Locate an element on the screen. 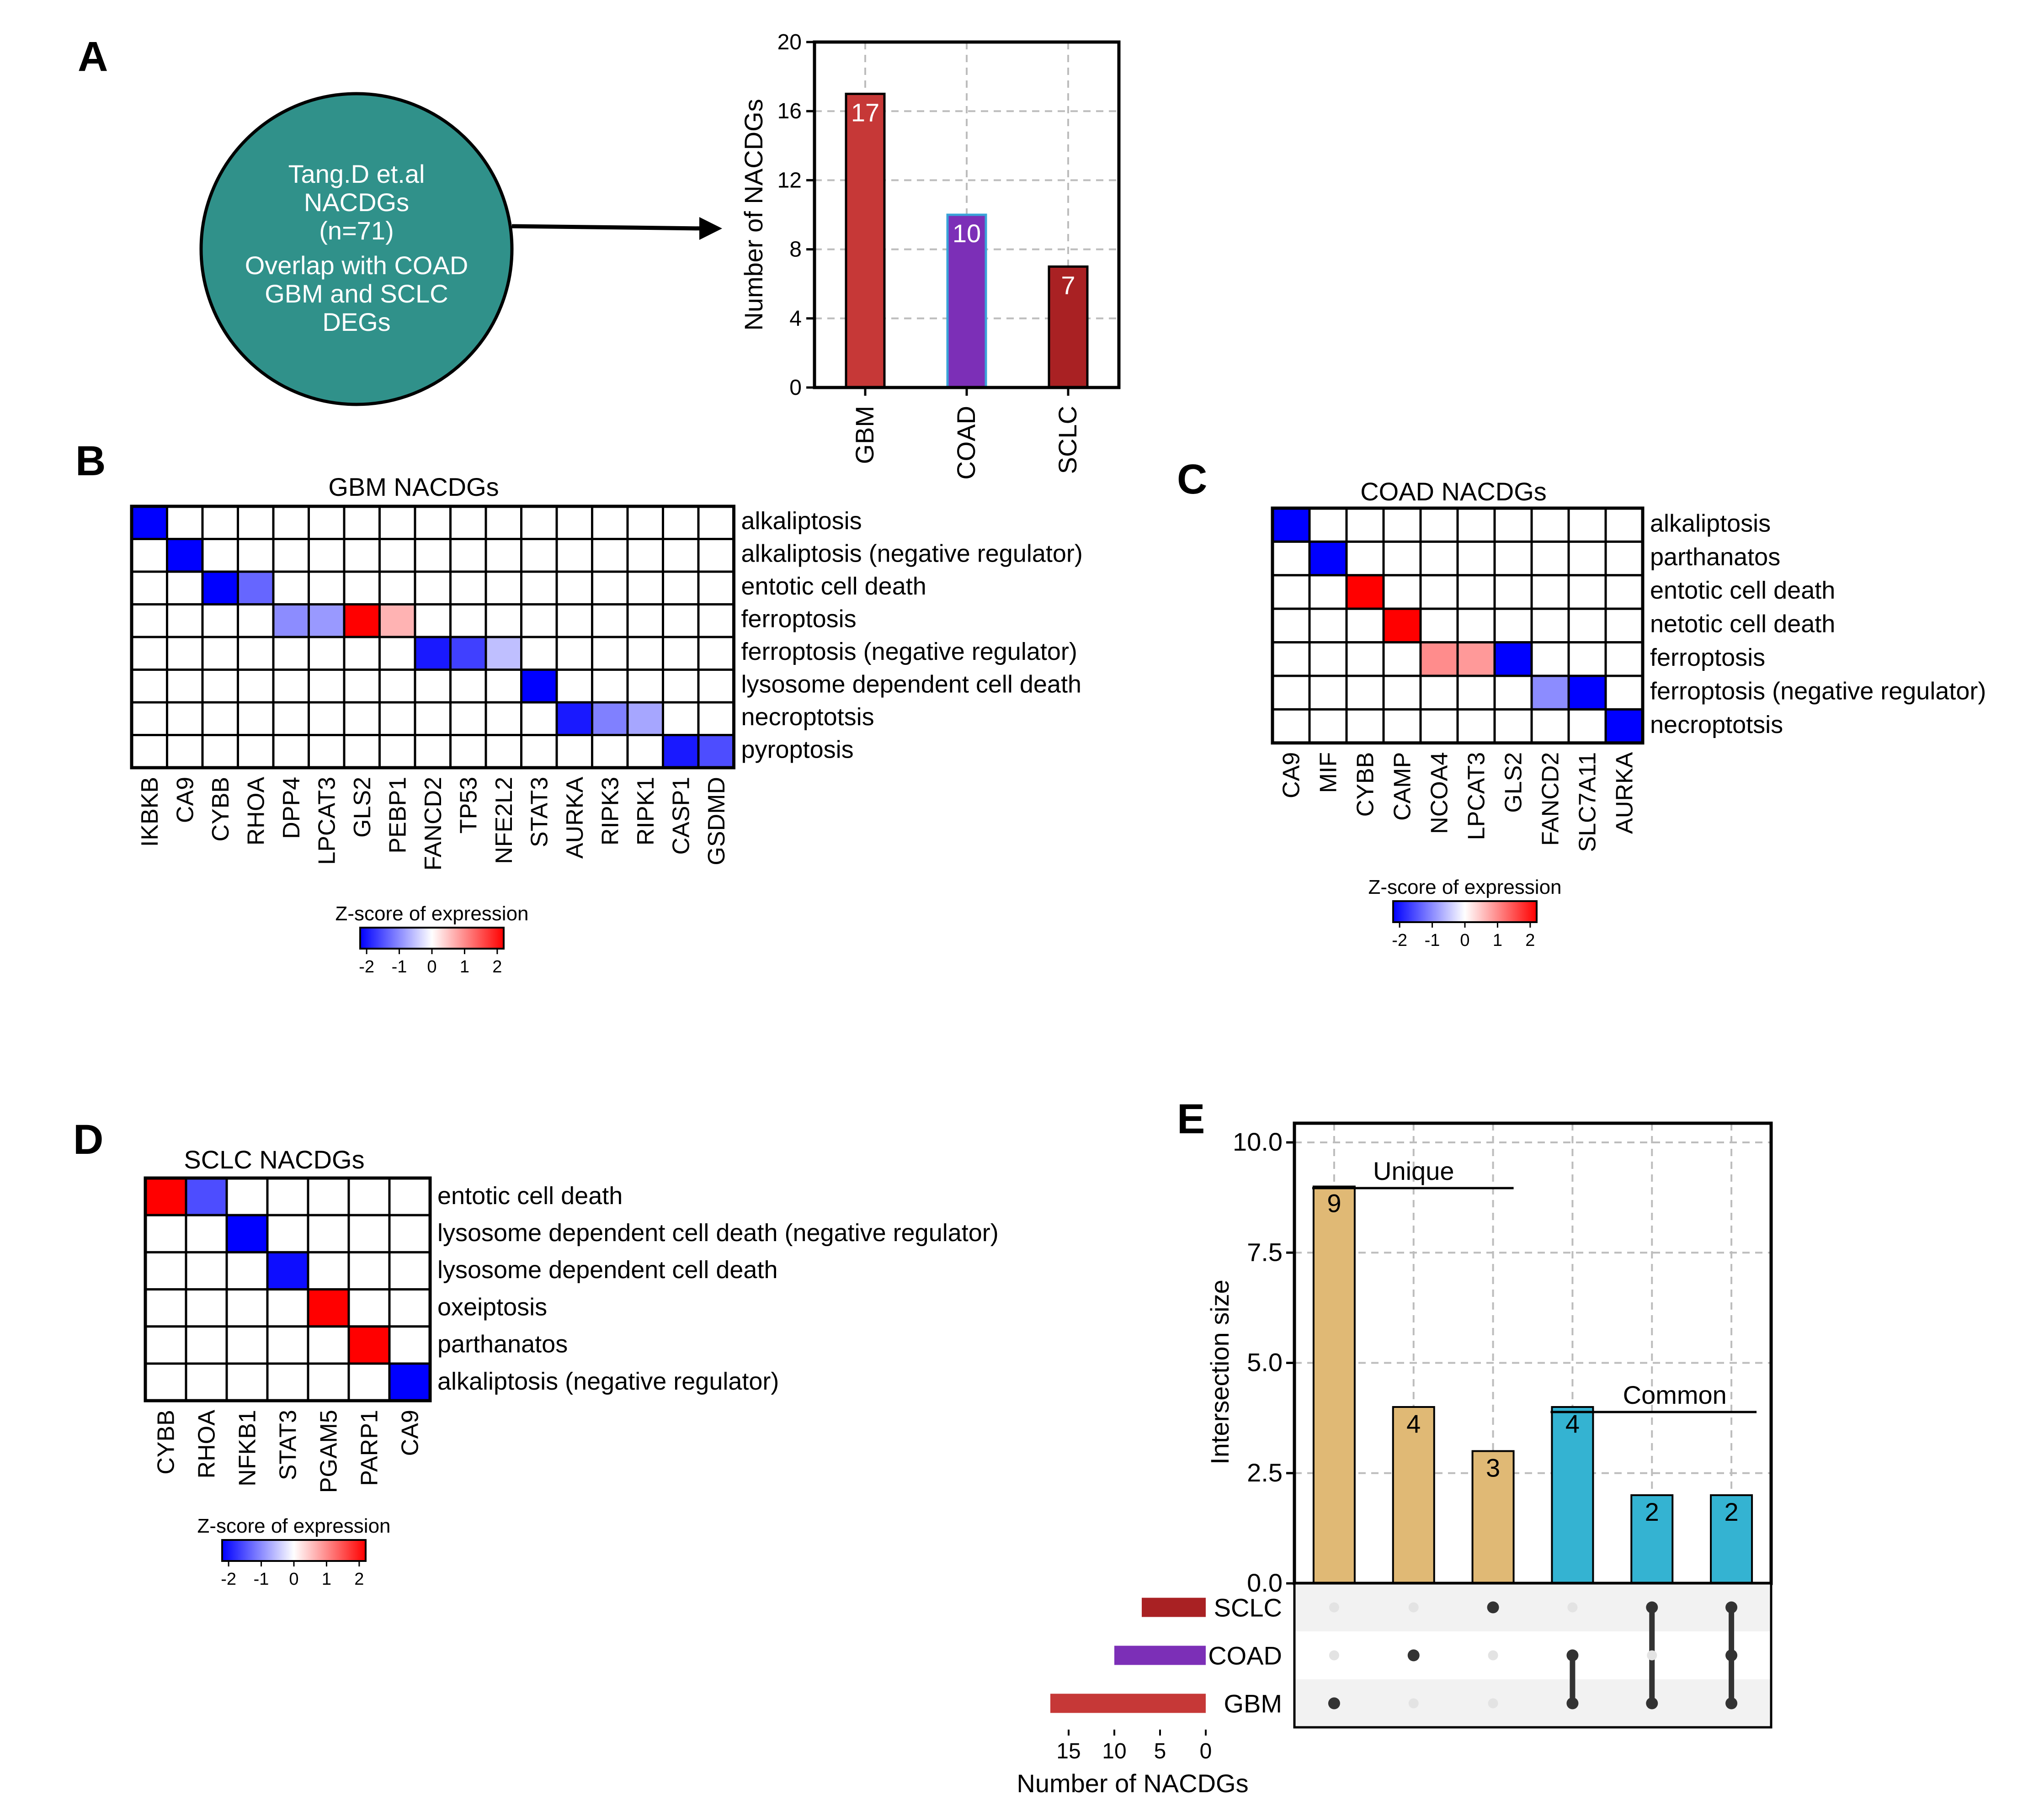  circle-line-2: NACDGs is located at coordinates (356, 202).